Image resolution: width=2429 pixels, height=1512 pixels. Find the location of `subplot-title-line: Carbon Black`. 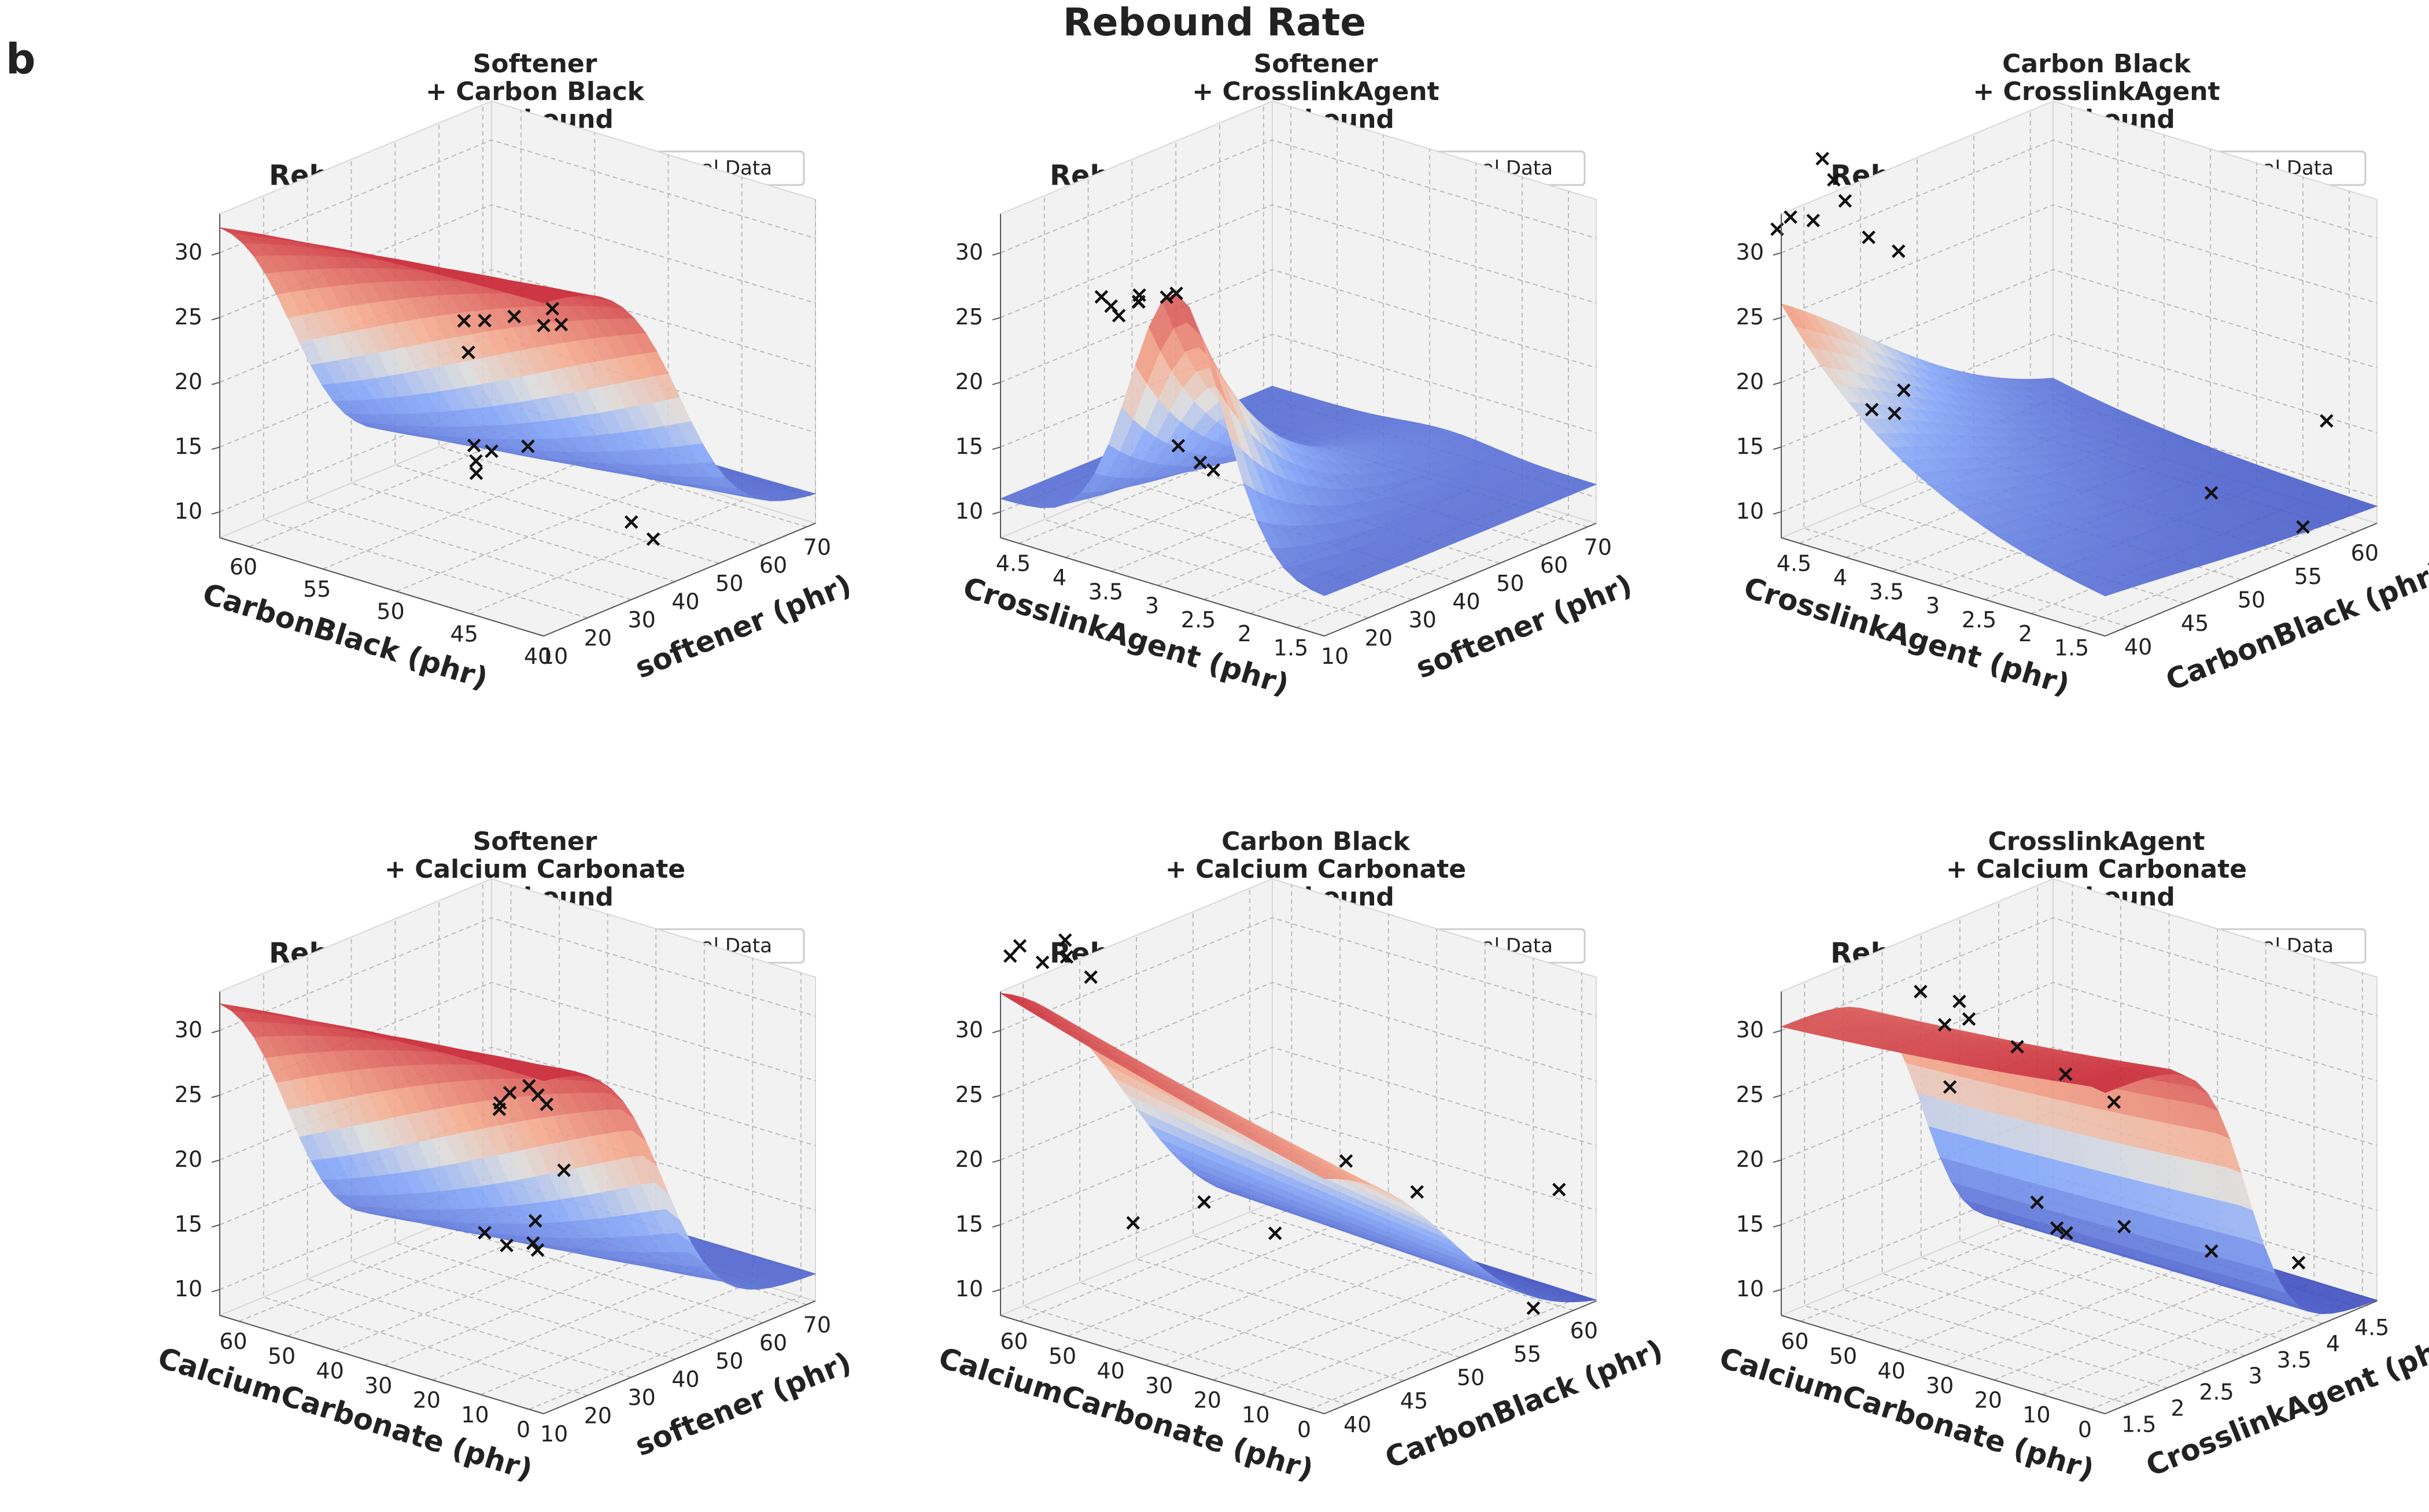

subplot-title-line: Carbon Black is located at coordinates (1316, 841).